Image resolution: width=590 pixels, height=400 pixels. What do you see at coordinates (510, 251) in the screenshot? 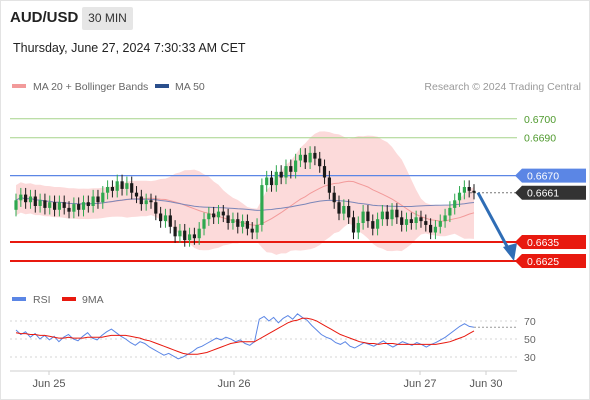
I see `projection-arrow-head` at bounding box center [510, 251].